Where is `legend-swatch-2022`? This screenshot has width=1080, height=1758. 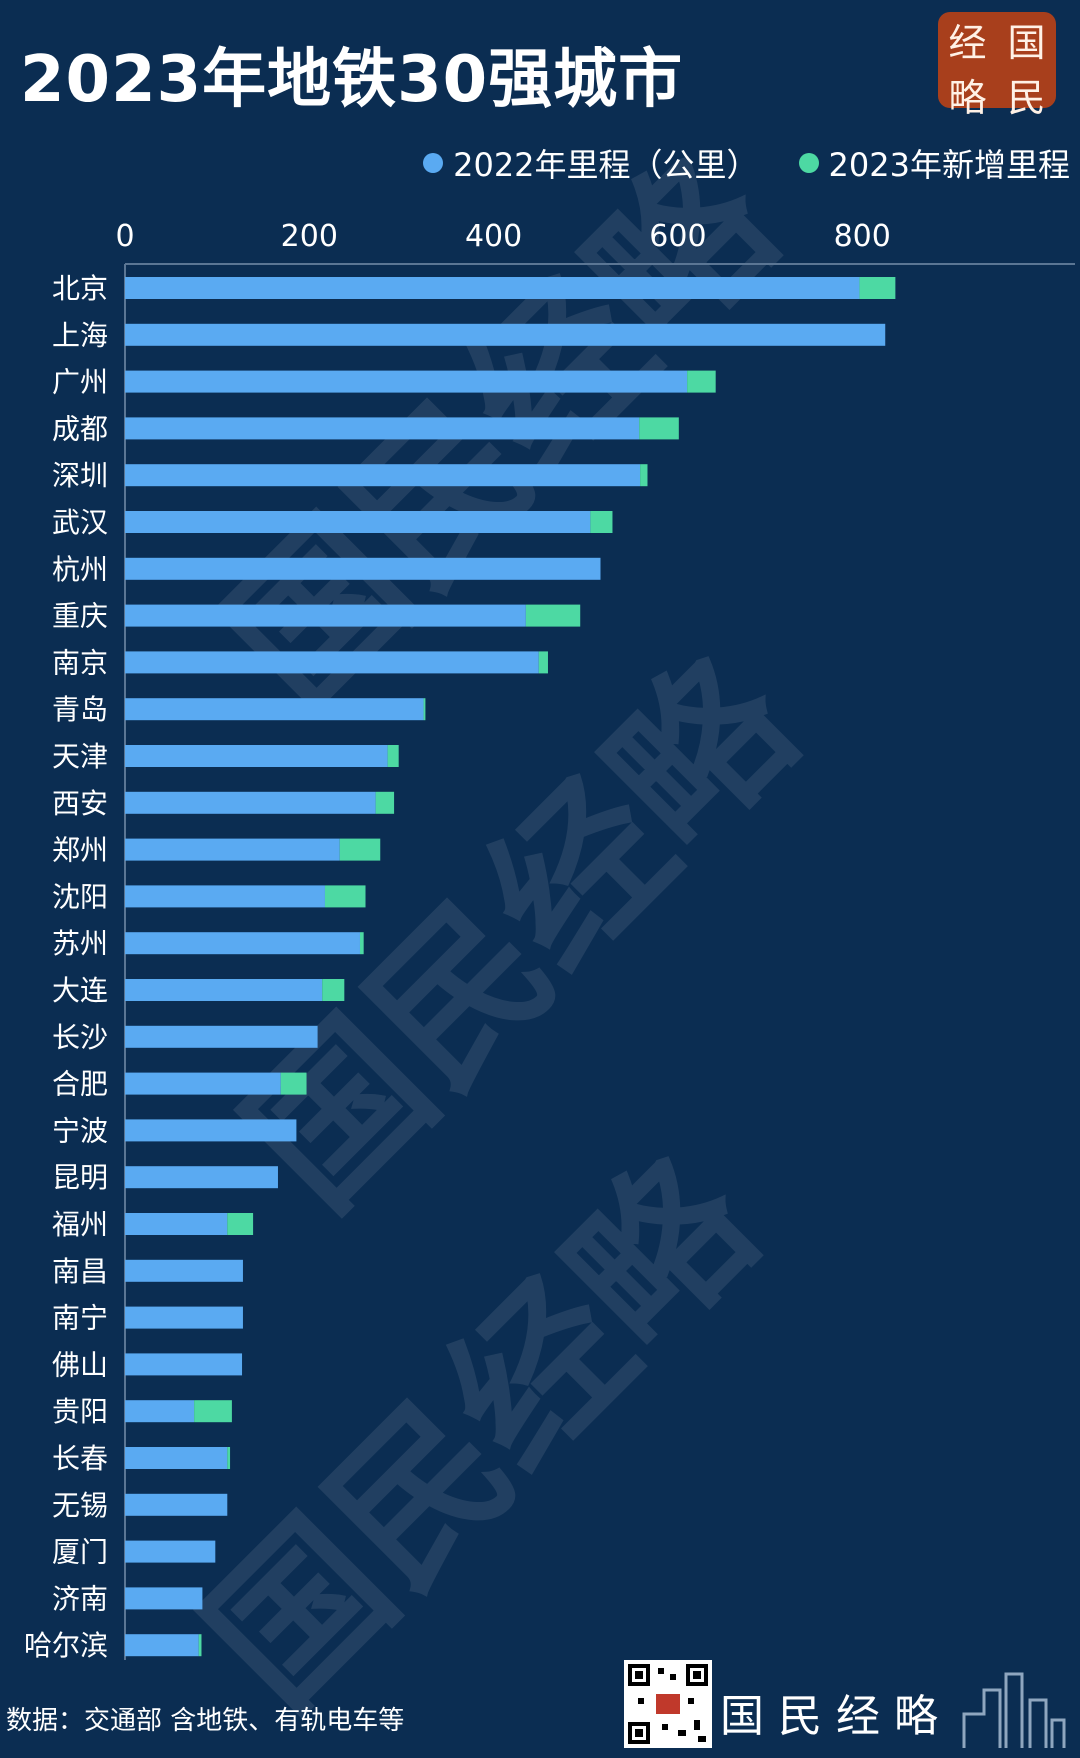
legend-swatch-2022 is located at coordinates (433, 163).